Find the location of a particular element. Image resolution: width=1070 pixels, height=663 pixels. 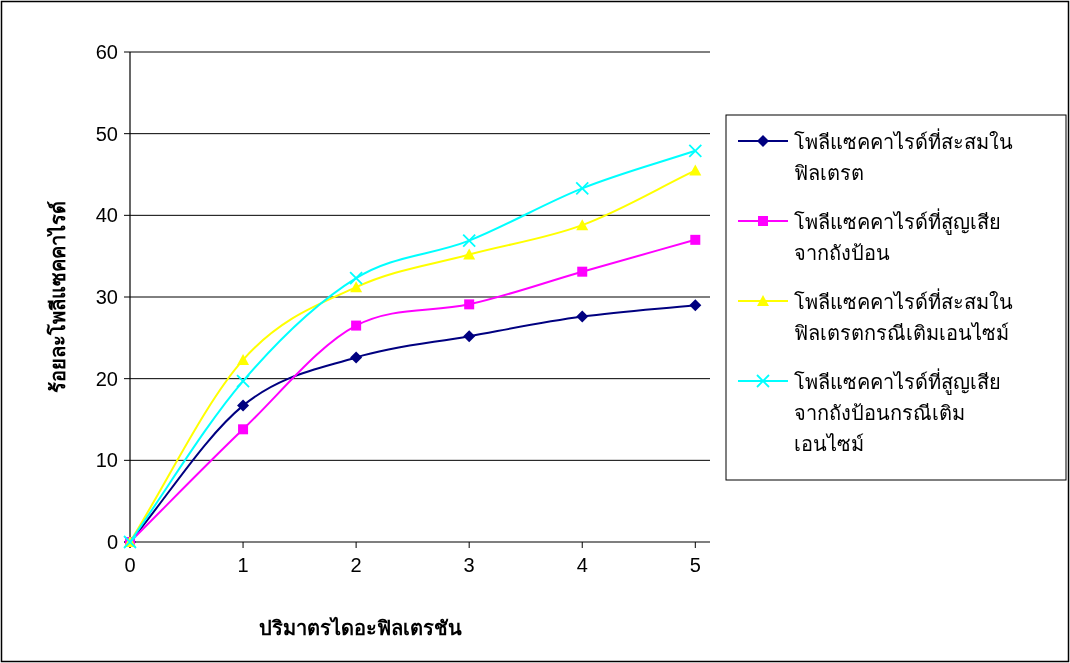

x-tick-label: 0 is located at coordinates (130, 565).